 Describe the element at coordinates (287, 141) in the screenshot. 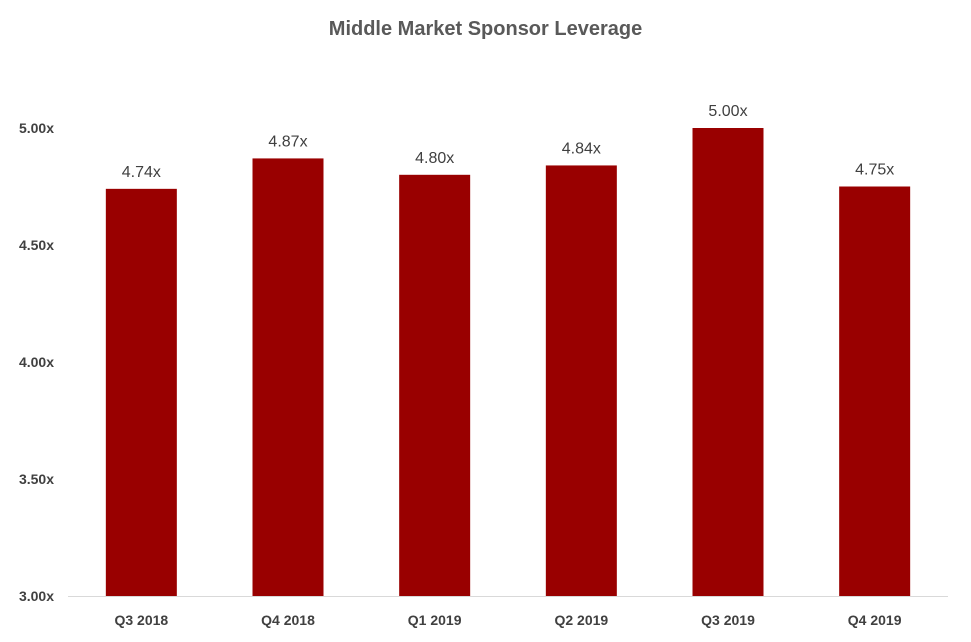

I see `data-label: 4.87x` at that location.